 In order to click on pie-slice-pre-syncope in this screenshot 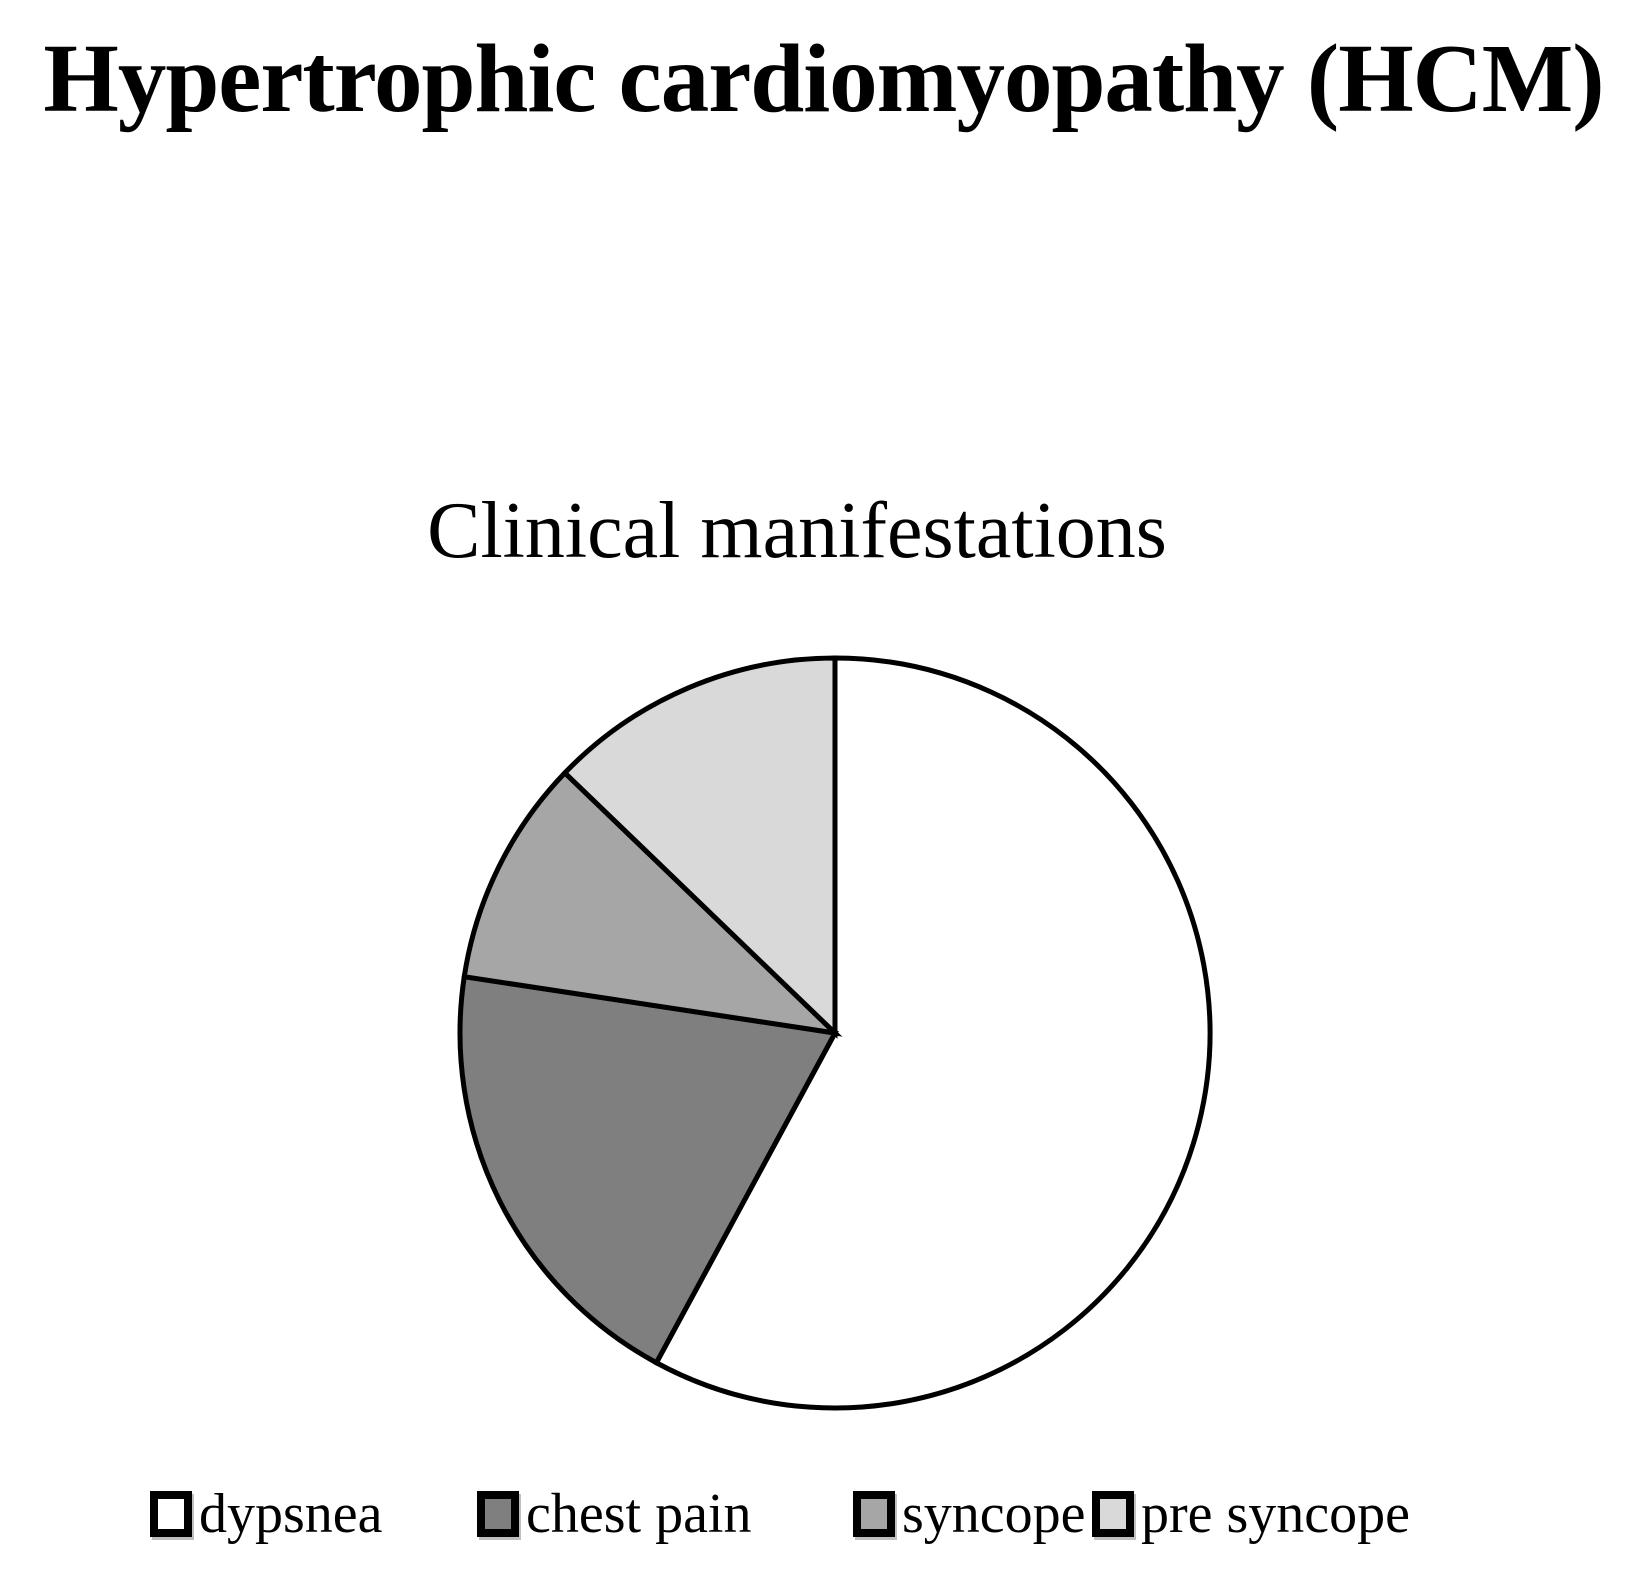, I will do `click(699, 847)`.